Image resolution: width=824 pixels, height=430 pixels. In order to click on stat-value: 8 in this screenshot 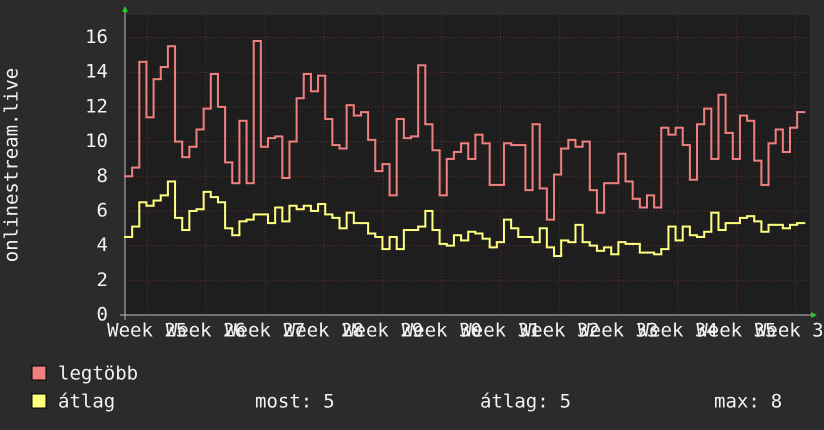, I will do `click(776, 402)`.